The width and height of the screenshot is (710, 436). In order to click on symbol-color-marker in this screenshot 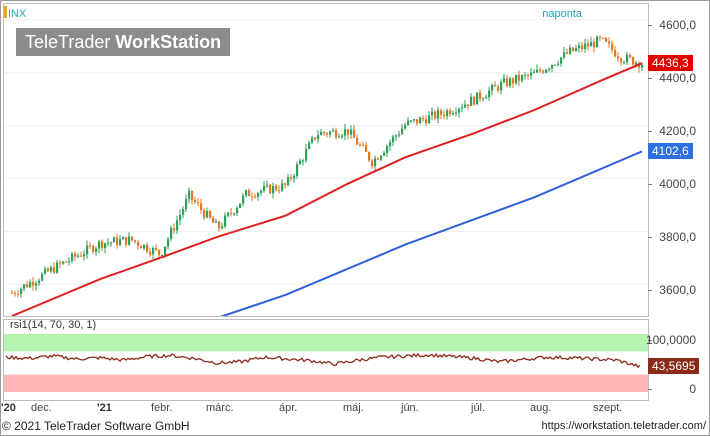, I will do `click(5, 12)`.